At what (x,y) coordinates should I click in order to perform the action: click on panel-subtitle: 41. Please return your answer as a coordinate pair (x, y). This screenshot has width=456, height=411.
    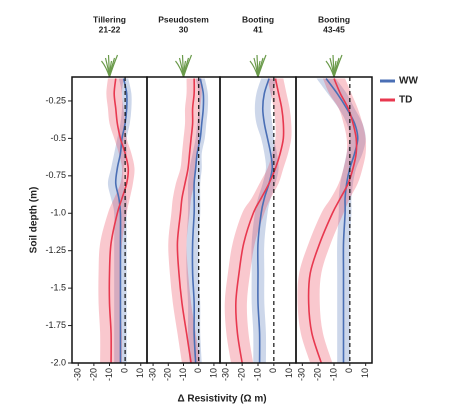
    Looking at the image, I should click on (258, 29).